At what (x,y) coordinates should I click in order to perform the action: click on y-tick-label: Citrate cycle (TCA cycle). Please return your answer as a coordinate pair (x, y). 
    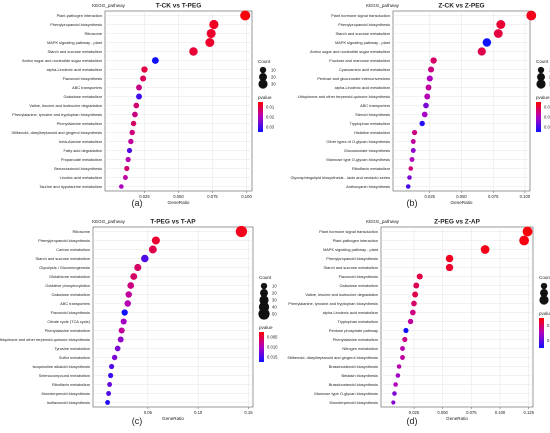
    Looking at the image, I should click on (68, 321).